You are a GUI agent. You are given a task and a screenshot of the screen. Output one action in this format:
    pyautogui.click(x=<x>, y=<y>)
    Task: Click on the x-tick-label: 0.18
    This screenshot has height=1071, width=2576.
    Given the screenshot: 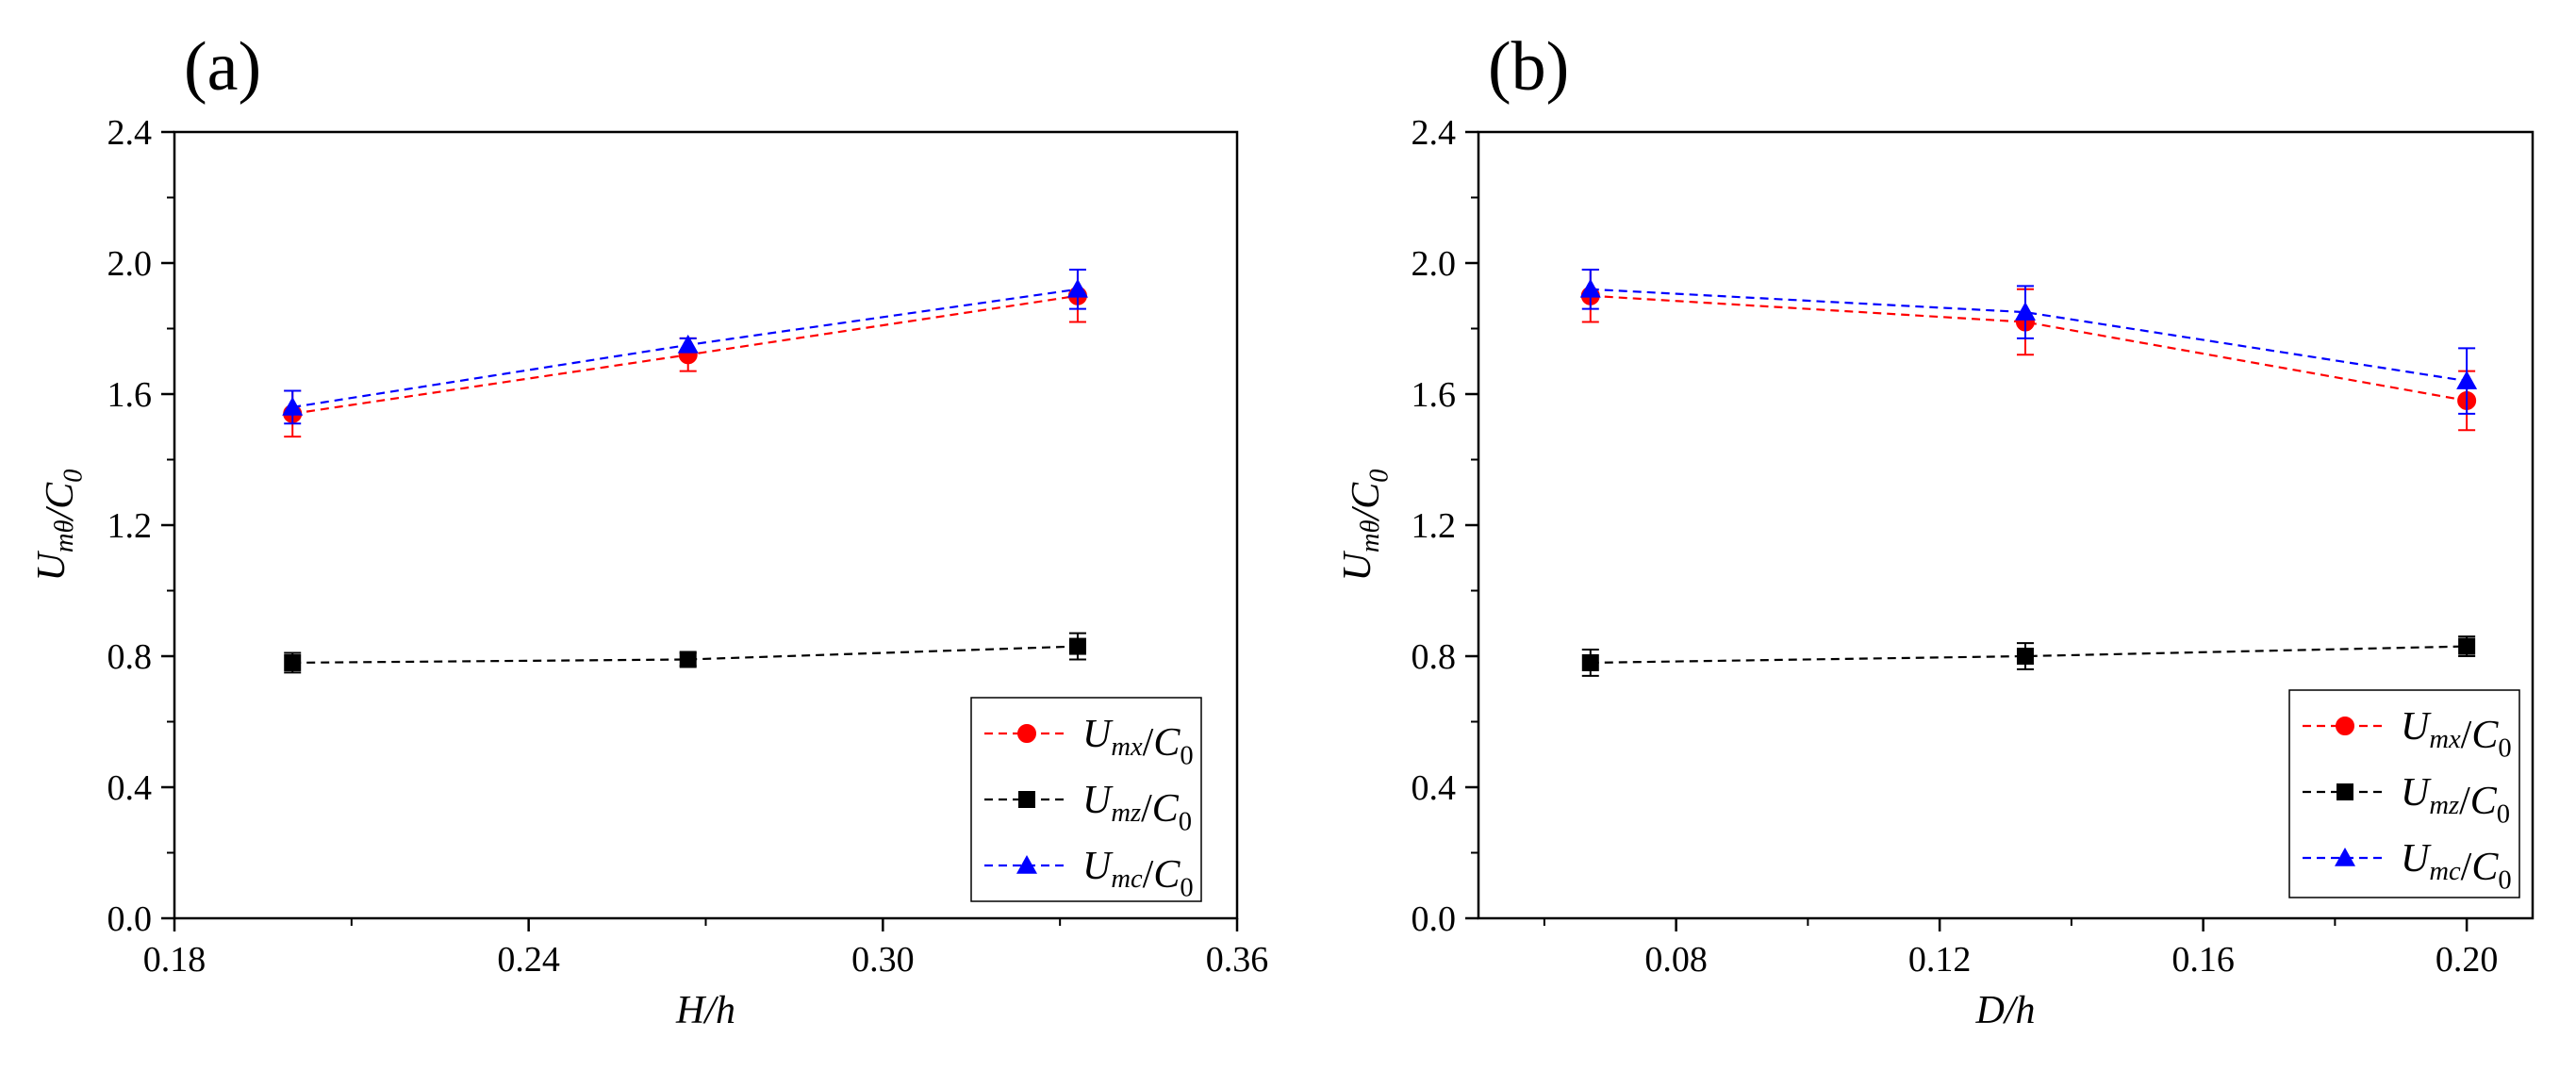 What is the action you would take?
    pyautogui.click(x=174, y=960)
    